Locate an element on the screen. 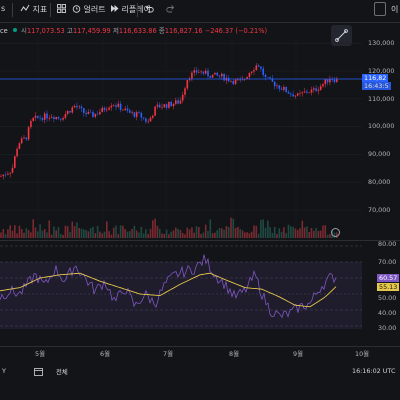 The width and height of the screenshot is (400, 400). volume-visibility-icon is located at coordinates (335, 232).